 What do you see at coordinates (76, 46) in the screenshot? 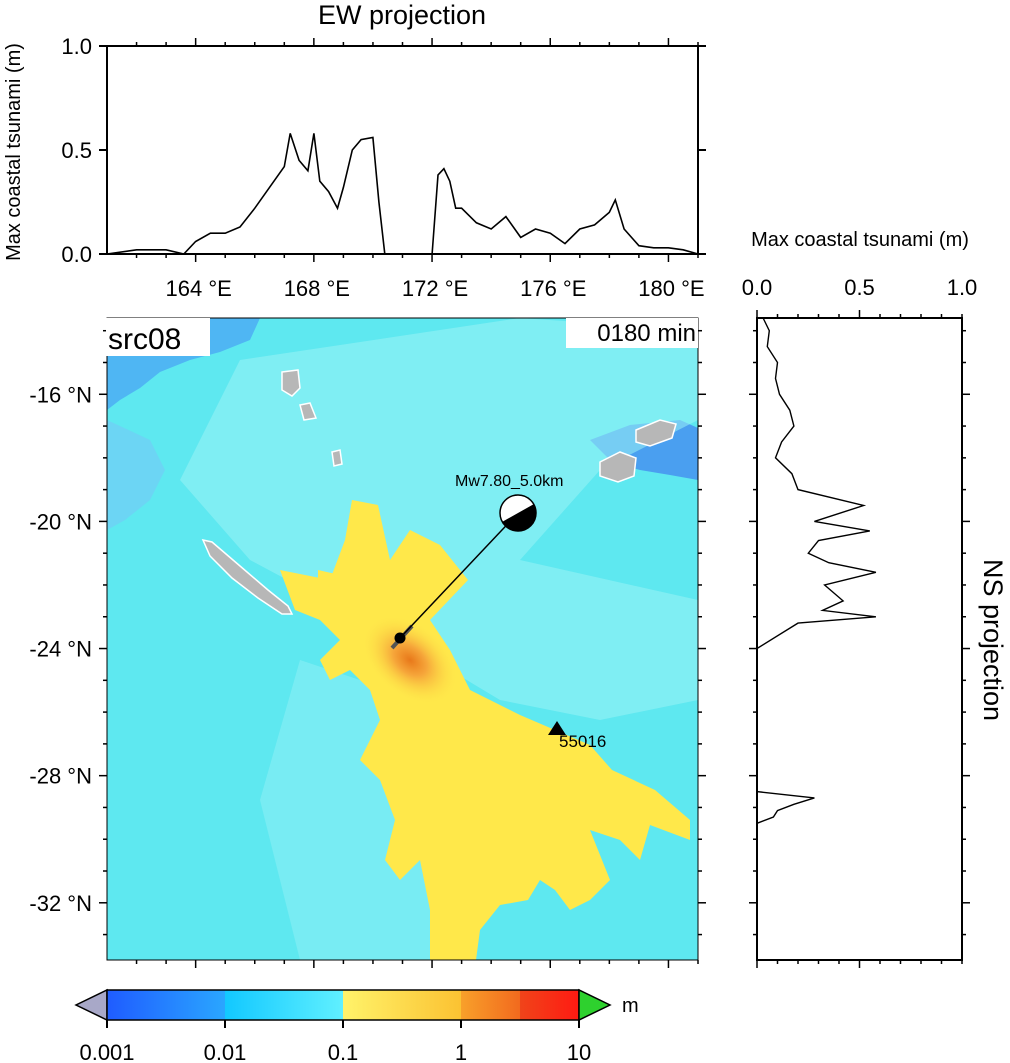
I see `ew-y-tick-label: 1.0` at bounding box center [76, 46].